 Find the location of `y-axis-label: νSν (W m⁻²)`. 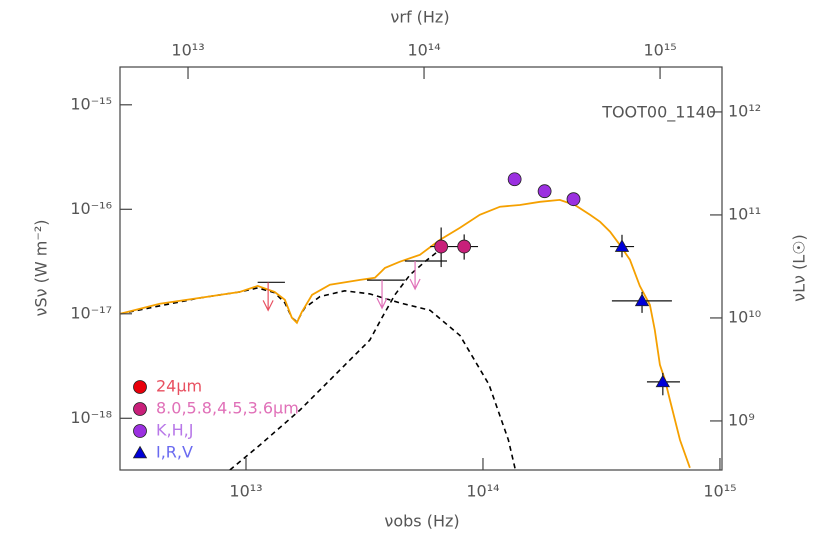

y-axis-label: νSν (W m⁻²) is located at coordinates (41, 268).